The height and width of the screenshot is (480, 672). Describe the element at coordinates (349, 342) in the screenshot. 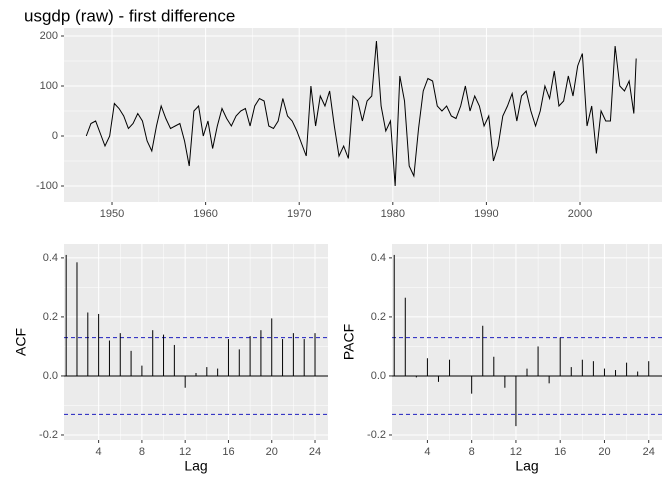

I see `y-axis-label: PACF` at that location.